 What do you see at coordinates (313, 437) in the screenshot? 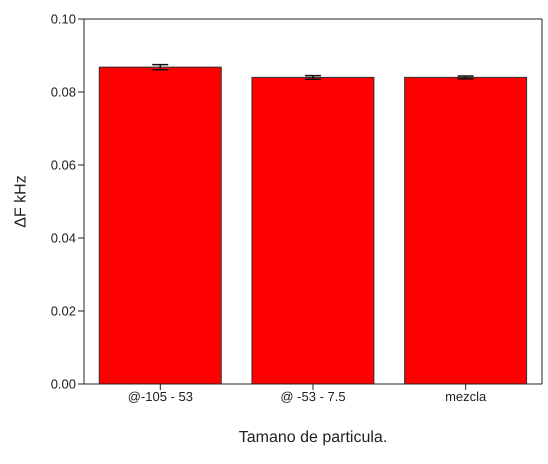
I see `x-axis-title: Tamano de particula.` at bounding box center [313, 437].